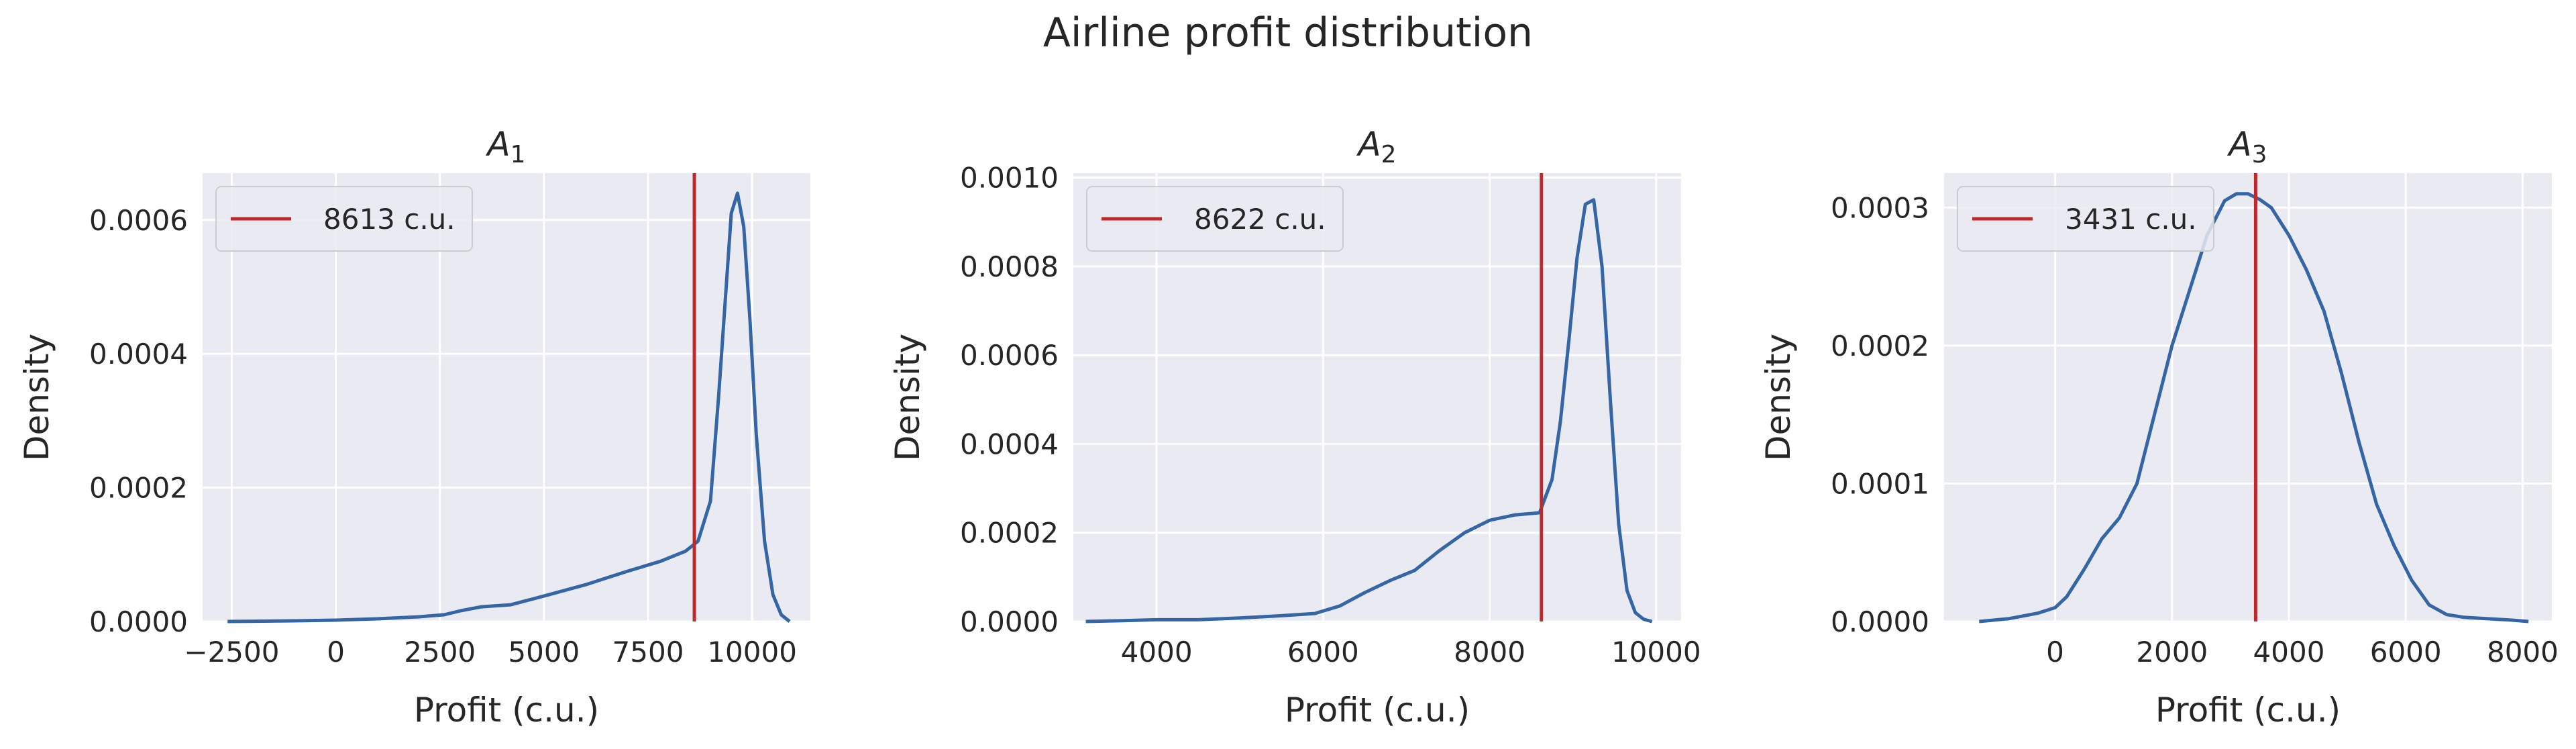 This screenshot has height=749, width=2576. What do you see at coordinates (2406, 652) in the screenshot?
I see `panel-3-xtick-label: 6000` at bounding box center [2406, 652].